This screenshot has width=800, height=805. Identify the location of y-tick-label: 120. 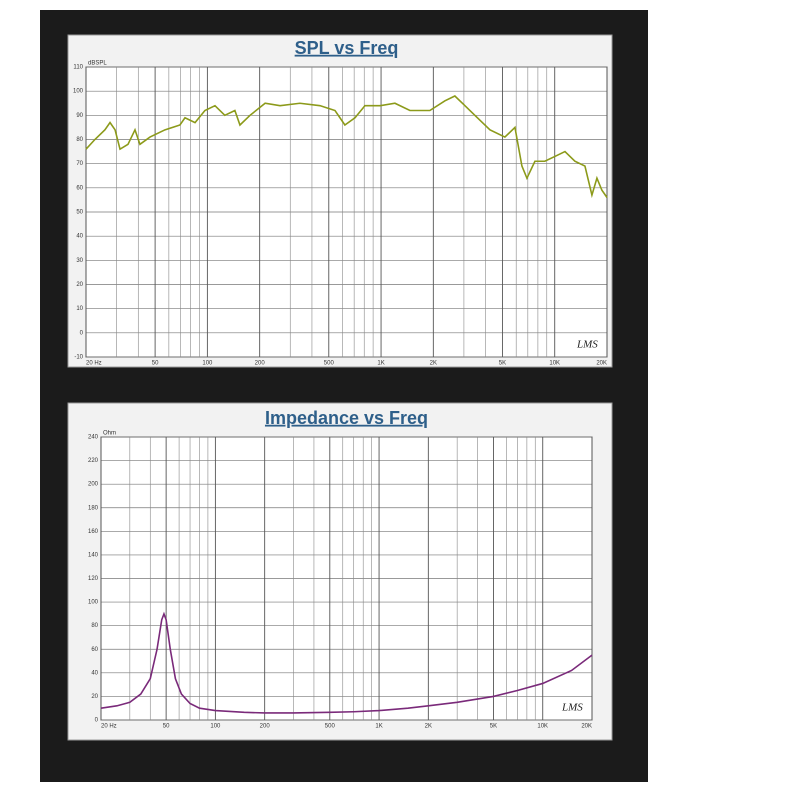
(93, 579).